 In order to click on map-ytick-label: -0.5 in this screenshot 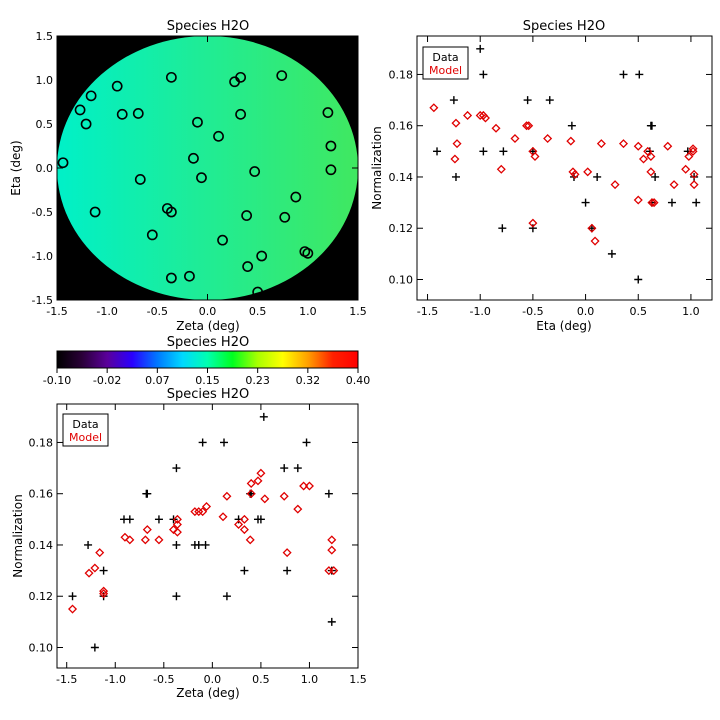, I will do `click(42, 212)`.